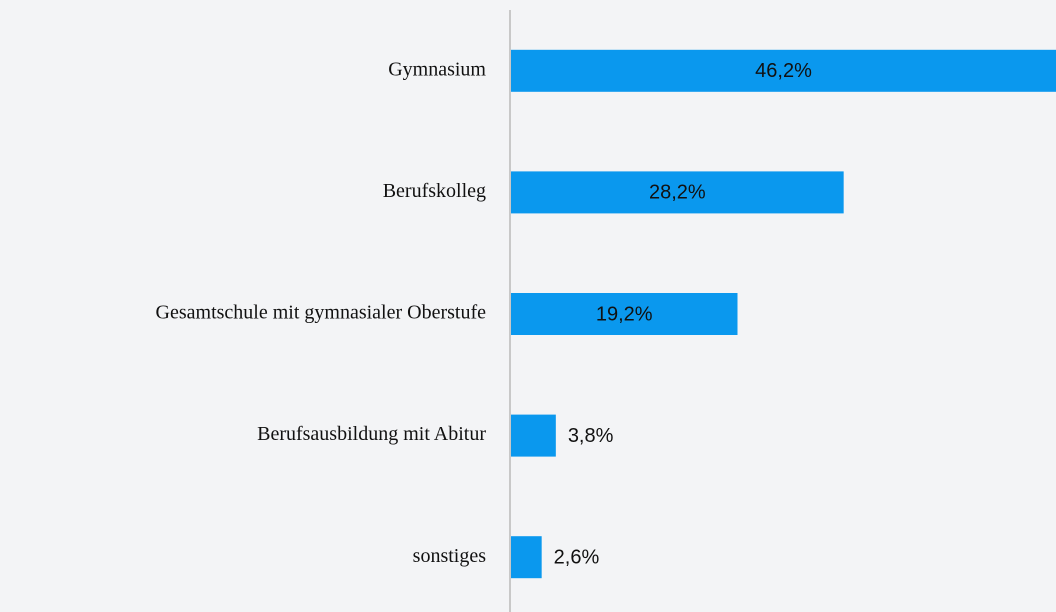 Image resolution: width=1056 pixels, height=612 pixels. Describe the element at coordinates (450, 556) in the screenshot. I see `category-label: sonstiges` at that location.